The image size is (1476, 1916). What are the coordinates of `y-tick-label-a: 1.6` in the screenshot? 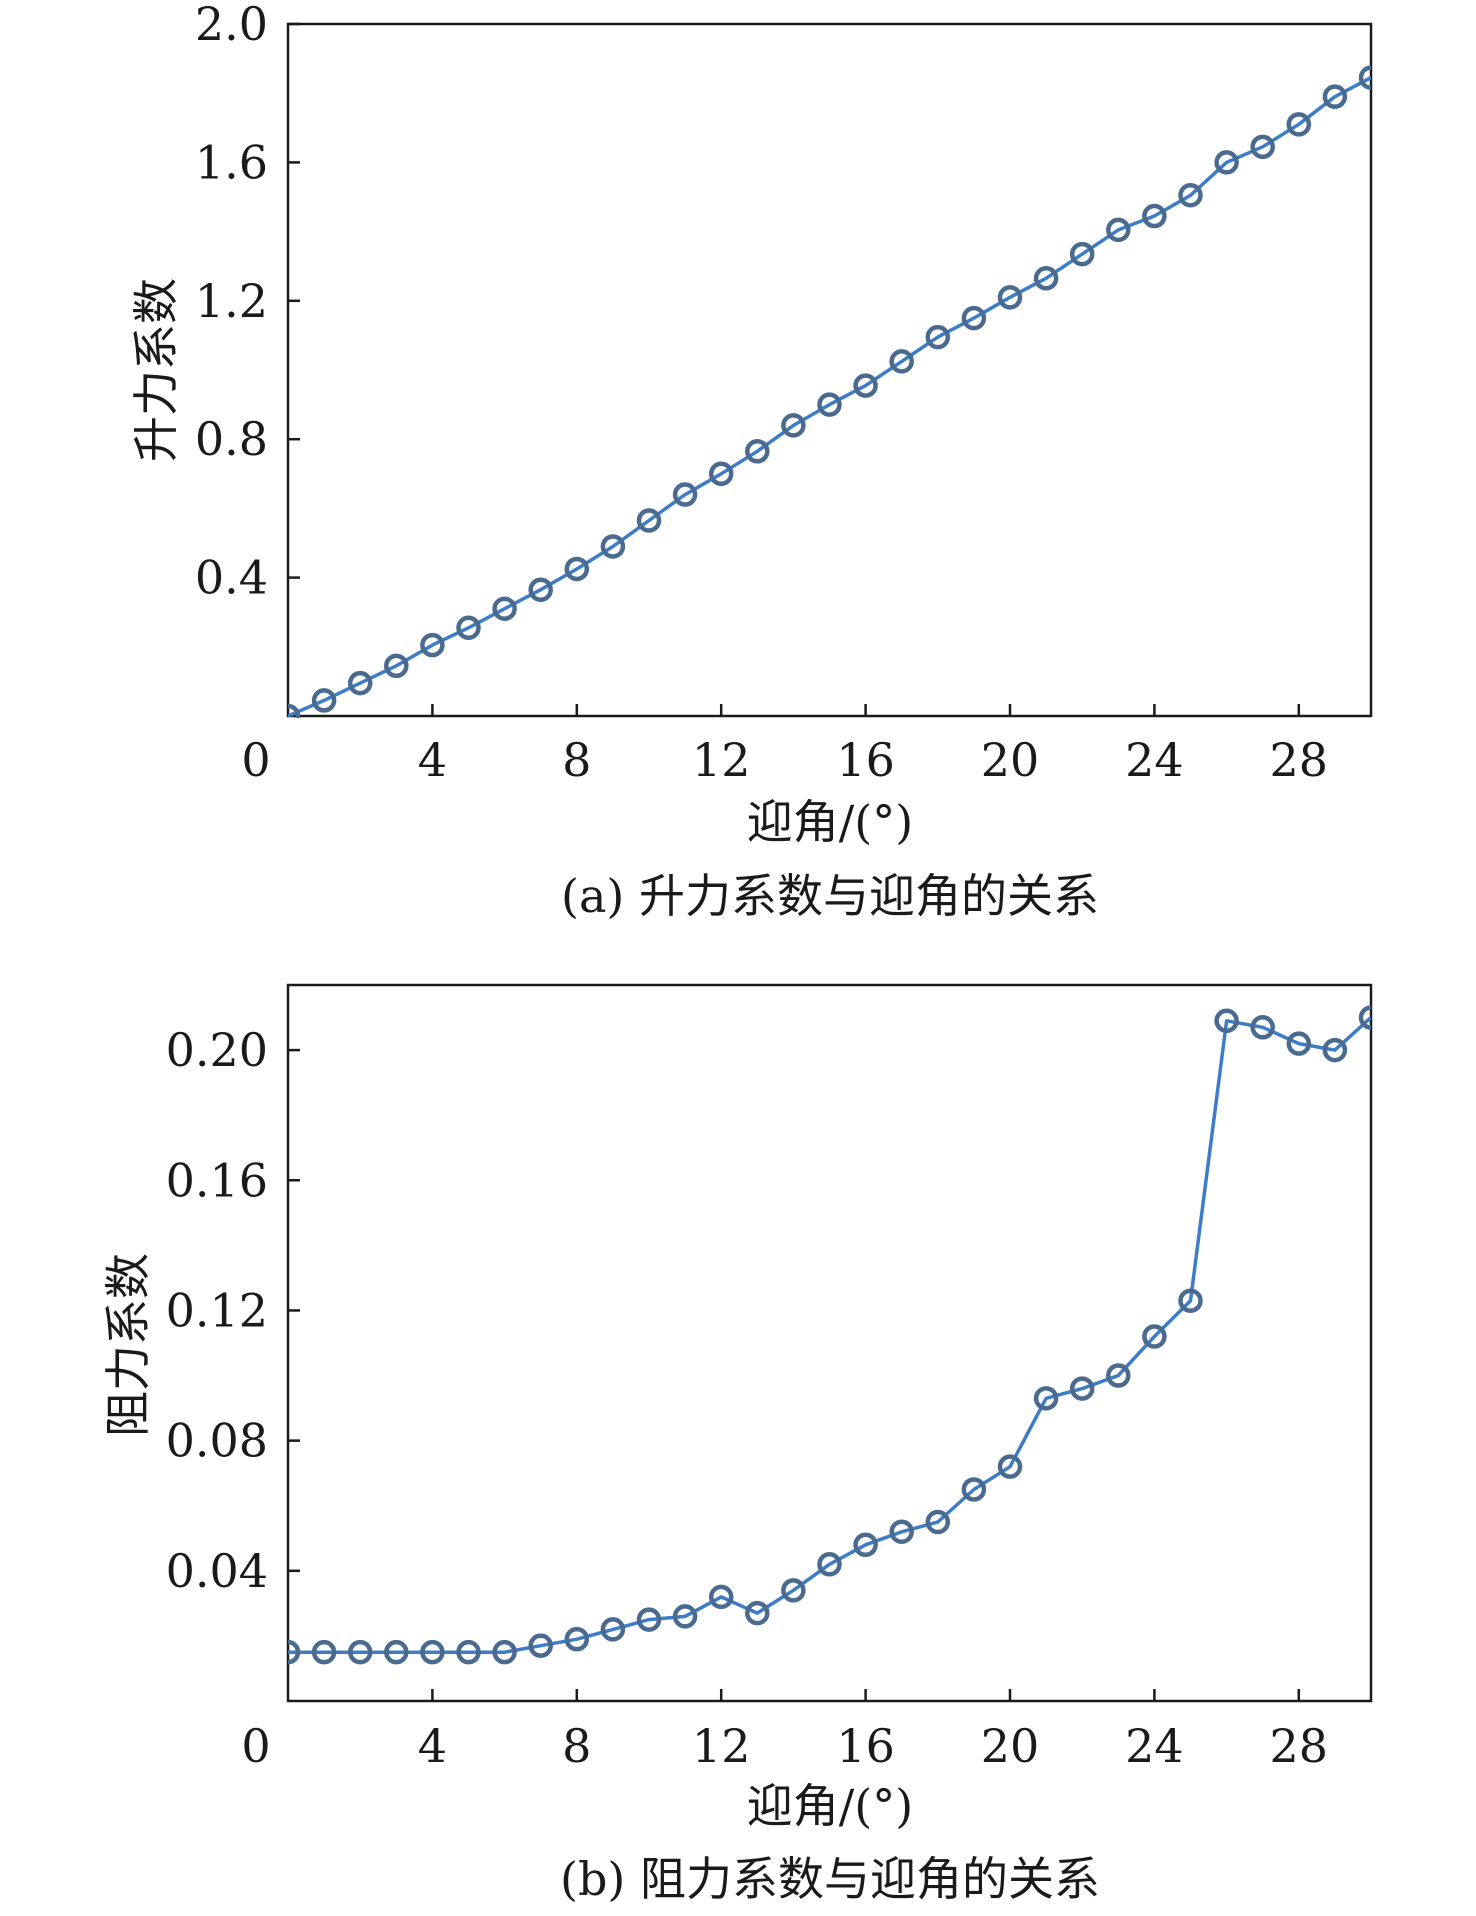 It's located at (231, 162).